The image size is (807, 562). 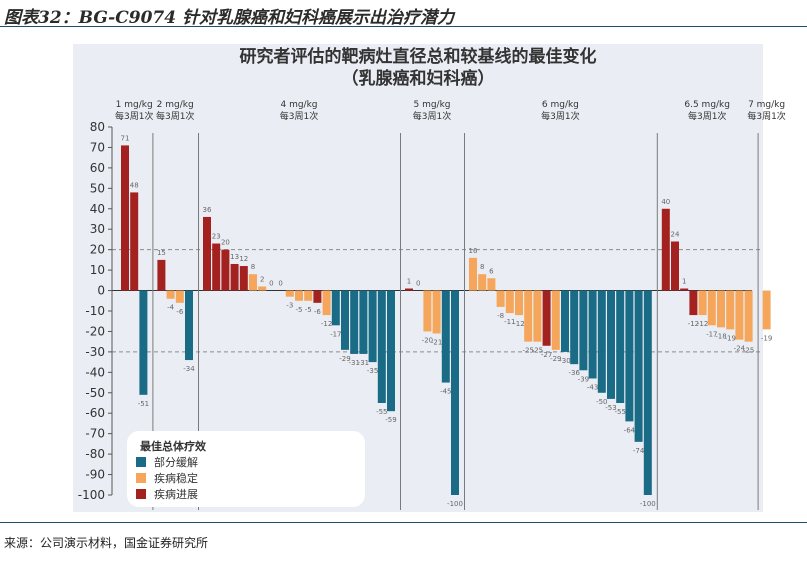 What do you see at coordinates (418, 56) in the screenshot?
I see `chart-title: 研究者评估的靶病灶直径总和较基线的最佳变化` at bounding box center [418, 56].